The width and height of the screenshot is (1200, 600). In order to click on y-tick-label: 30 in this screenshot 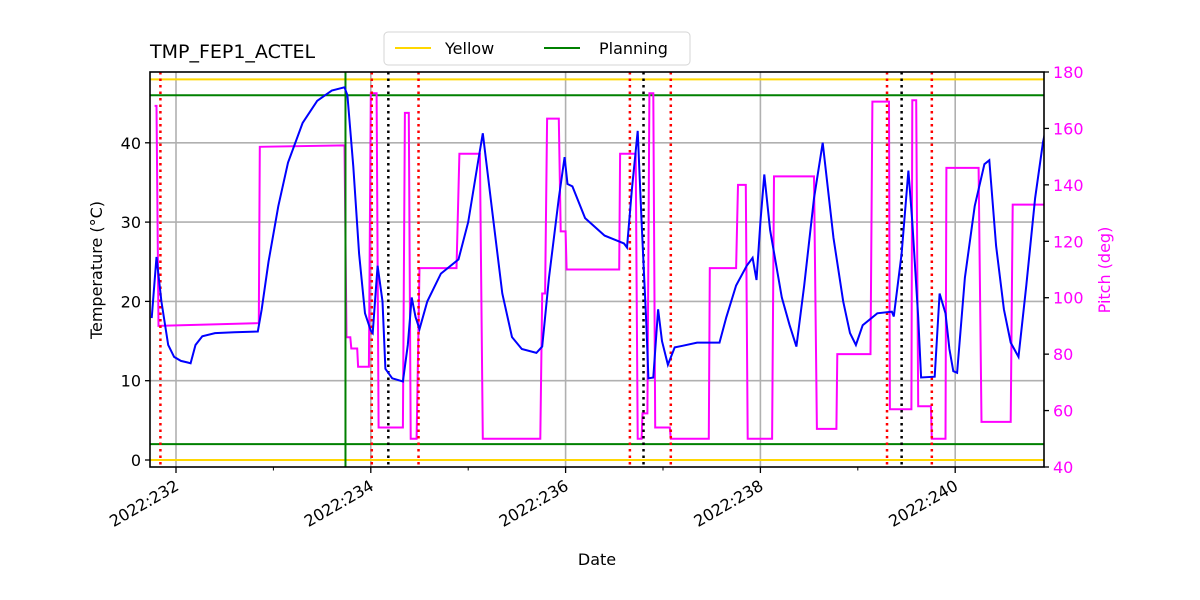, I will do `click(131, 222)`.